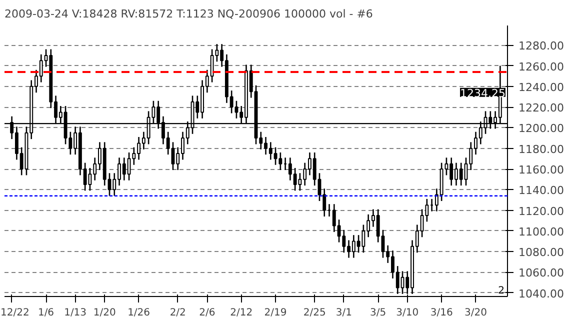 The height and width of the screenshot is (321, 566). I want to click on x-tick-label: 3/1, so click(344, 313).